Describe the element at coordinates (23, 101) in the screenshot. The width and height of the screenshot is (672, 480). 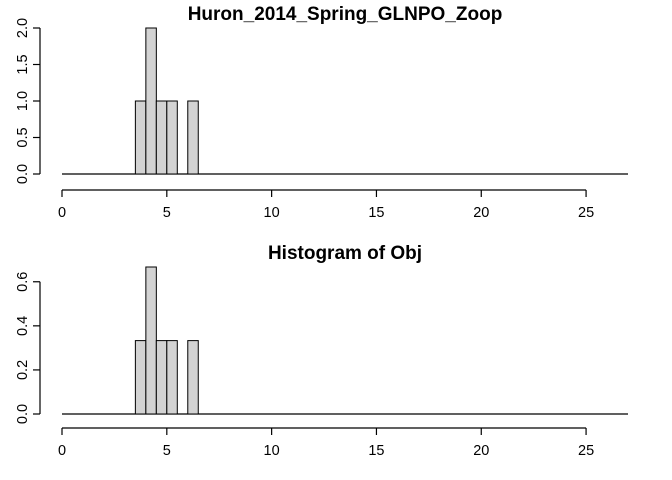
I see `y-tick-label: 1.0` at that location.